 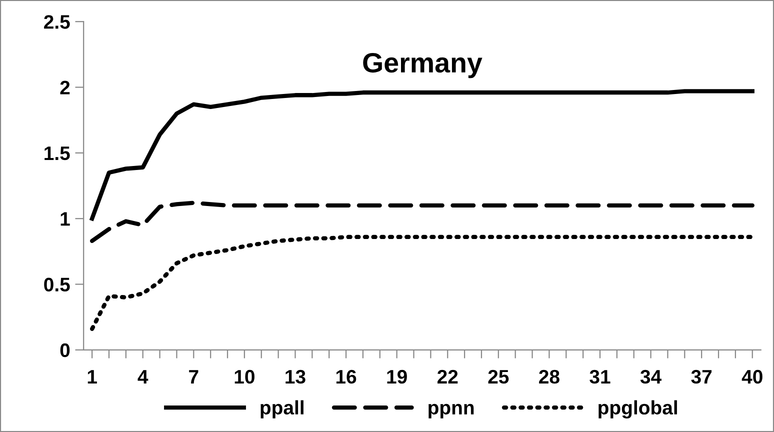 I want to click on y-tick-label: 1.5, so click(x=57, y=153).